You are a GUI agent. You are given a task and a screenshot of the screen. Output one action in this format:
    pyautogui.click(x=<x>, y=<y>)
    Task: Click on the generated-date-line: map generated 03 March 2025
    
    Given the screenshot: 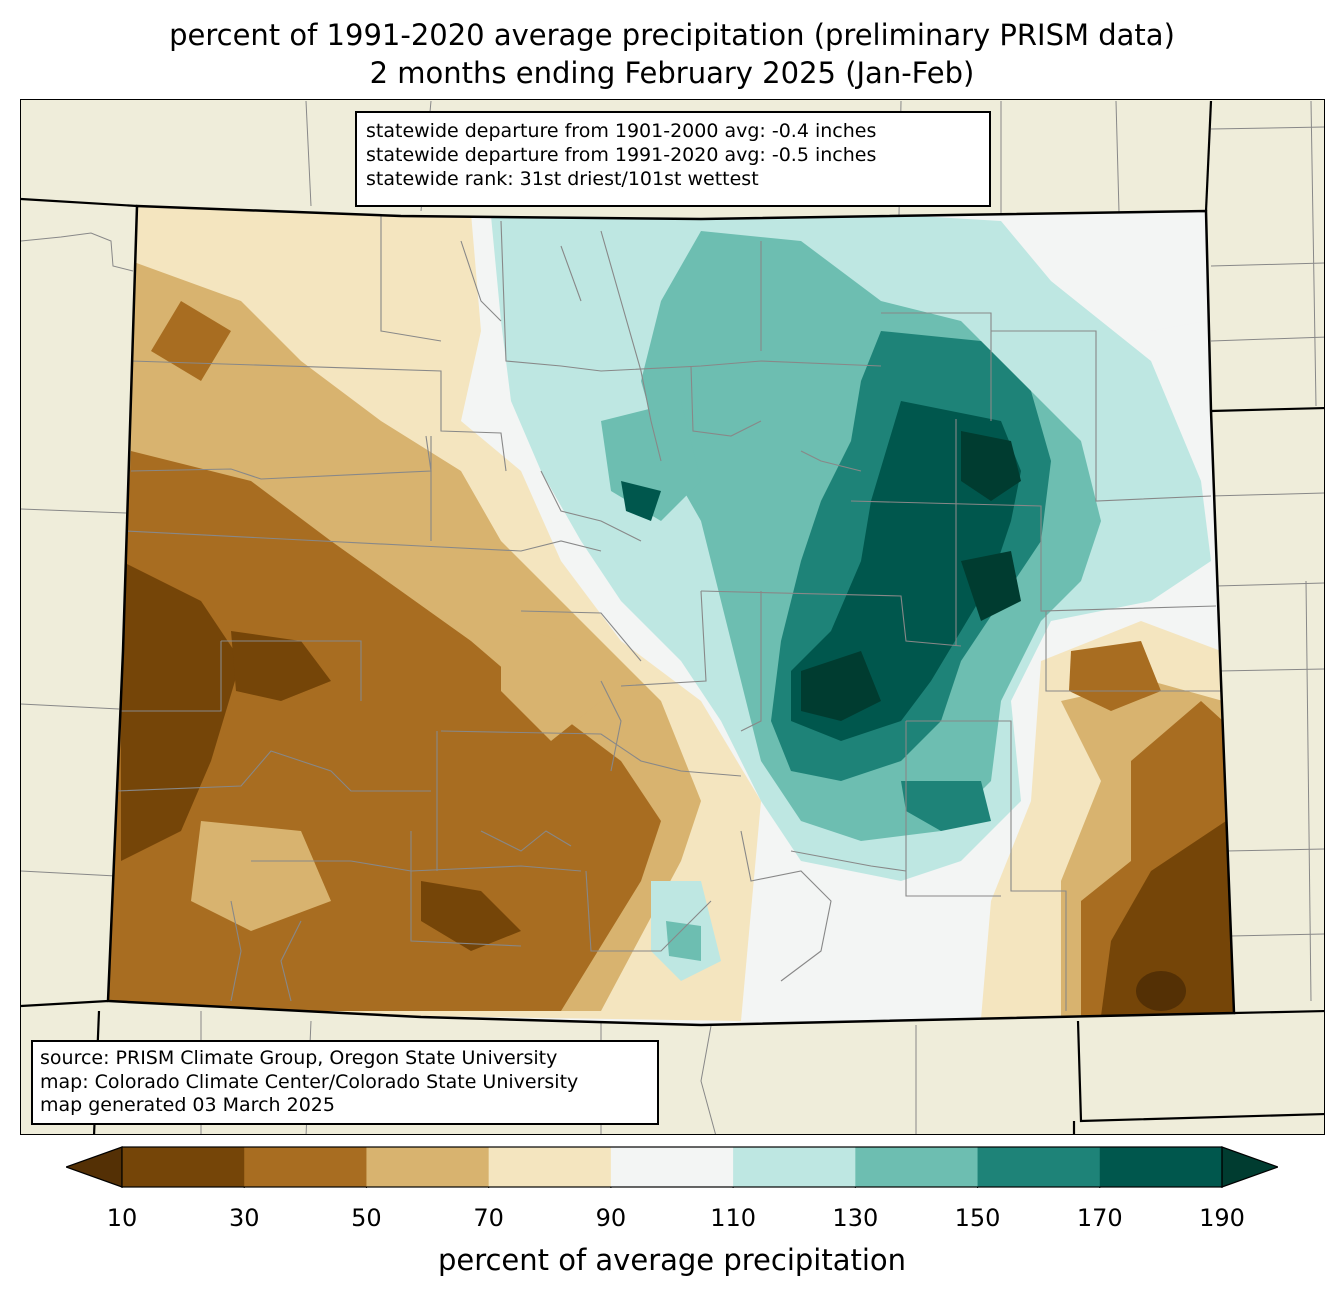 What is the action you would take?
    pyautogui.click(x=187, y=1105)
    